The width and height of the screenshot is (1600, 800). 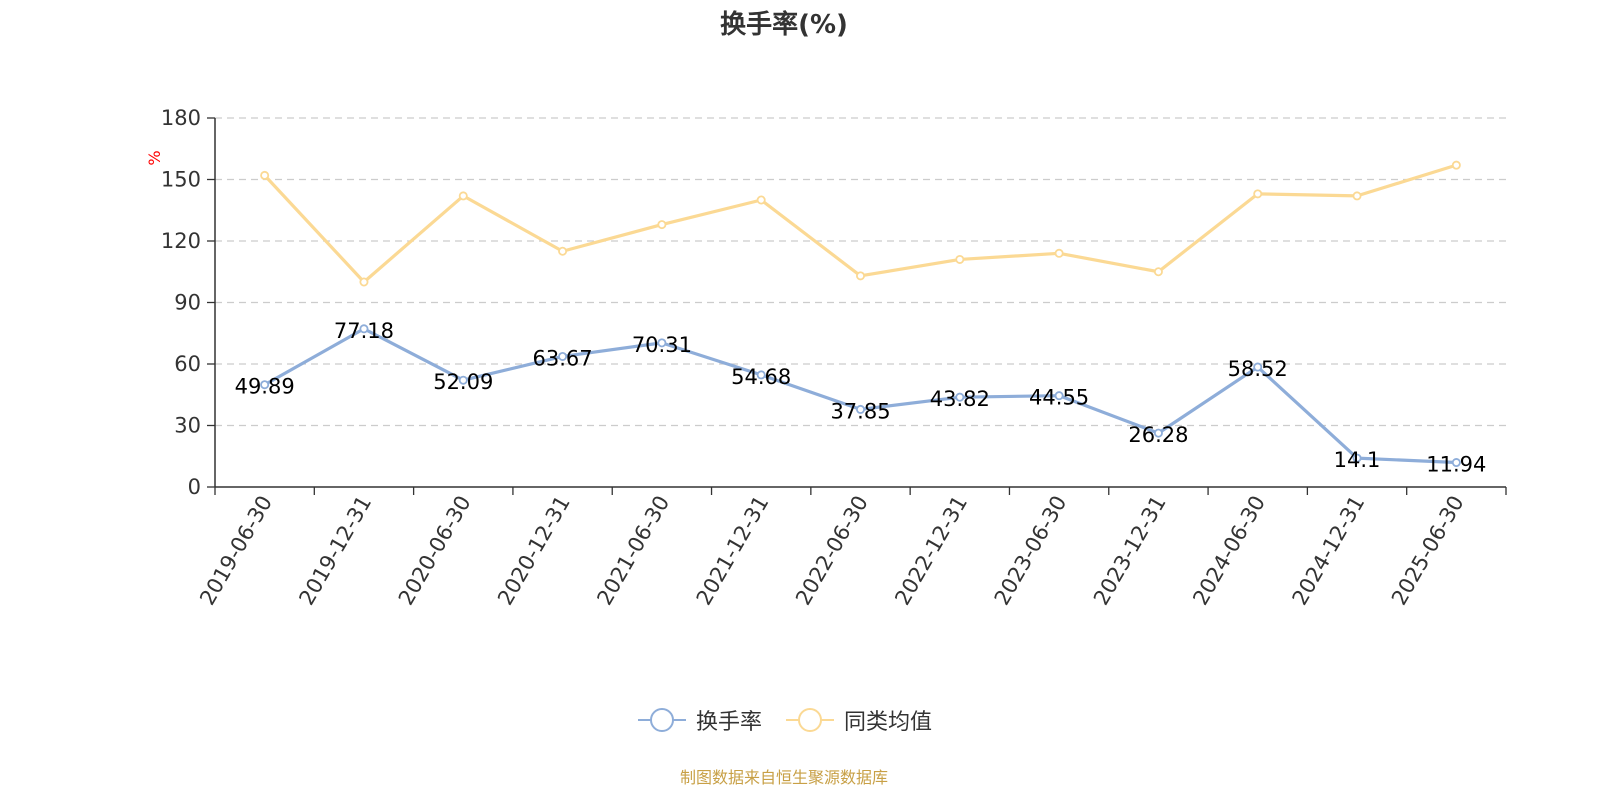 I want to click on data-label: 63.67, so click(x=563, y=358).